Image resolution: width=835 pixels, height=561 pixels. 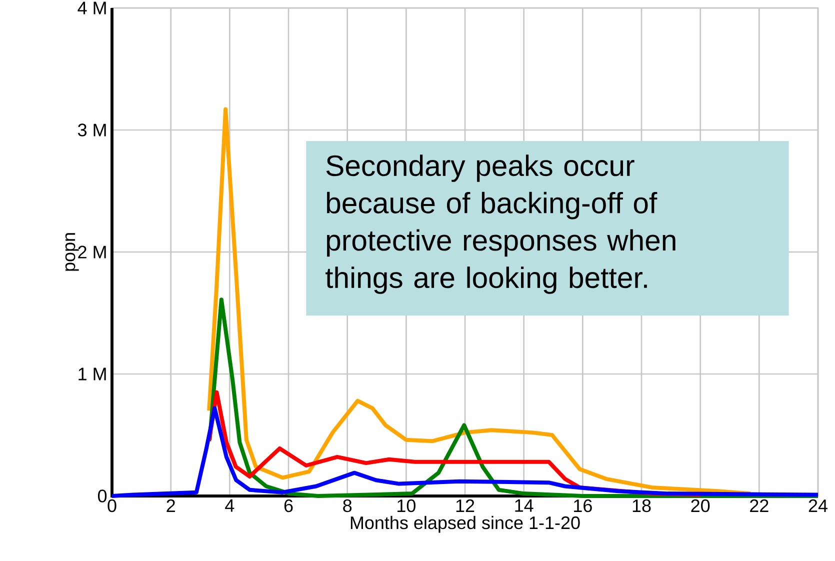 I want to click on x-tick-label: 18, so click(x=641, y=505).